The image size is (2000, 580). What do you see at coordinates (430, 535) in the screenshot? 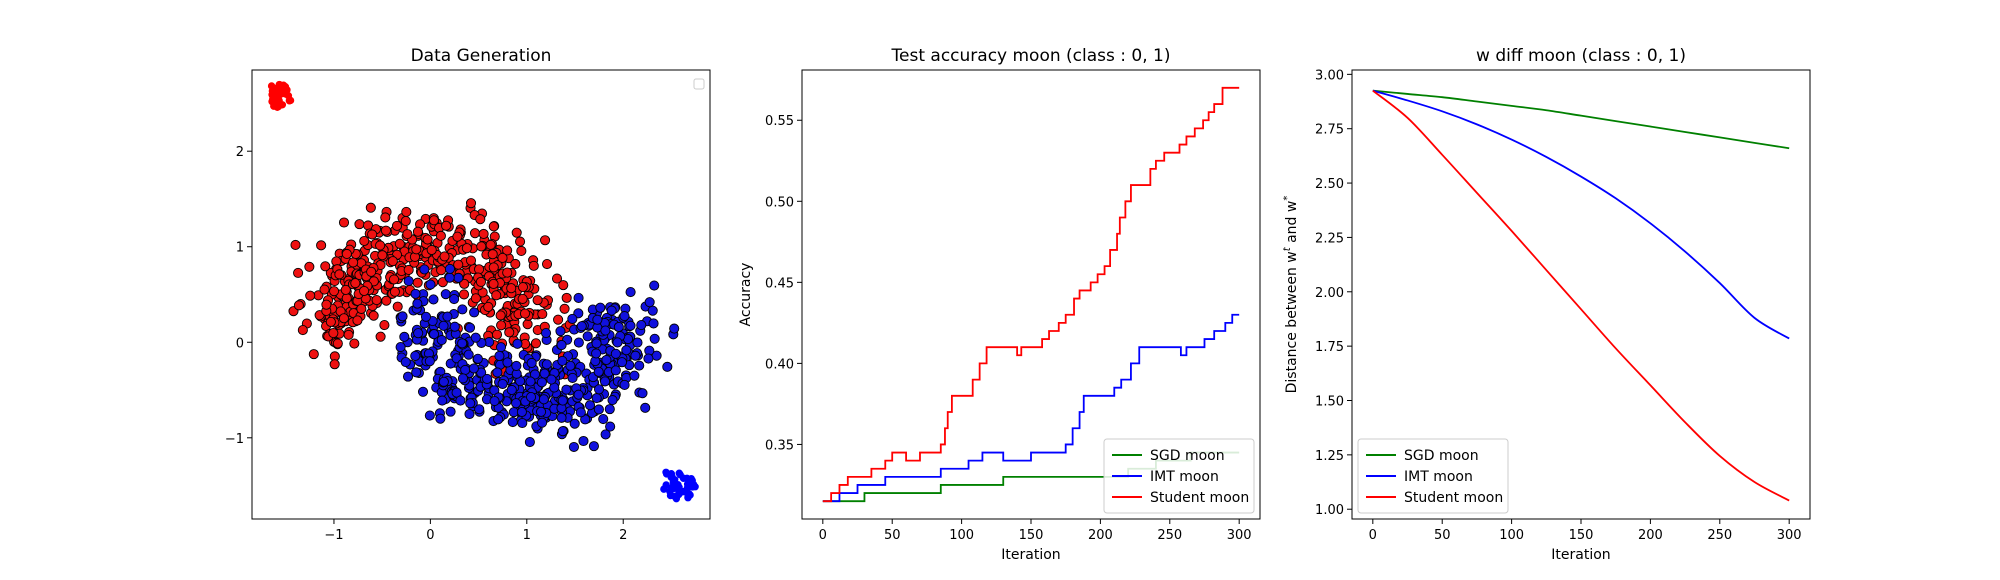
I see `x-tick-label: 0` at bounding box center [430, 535].